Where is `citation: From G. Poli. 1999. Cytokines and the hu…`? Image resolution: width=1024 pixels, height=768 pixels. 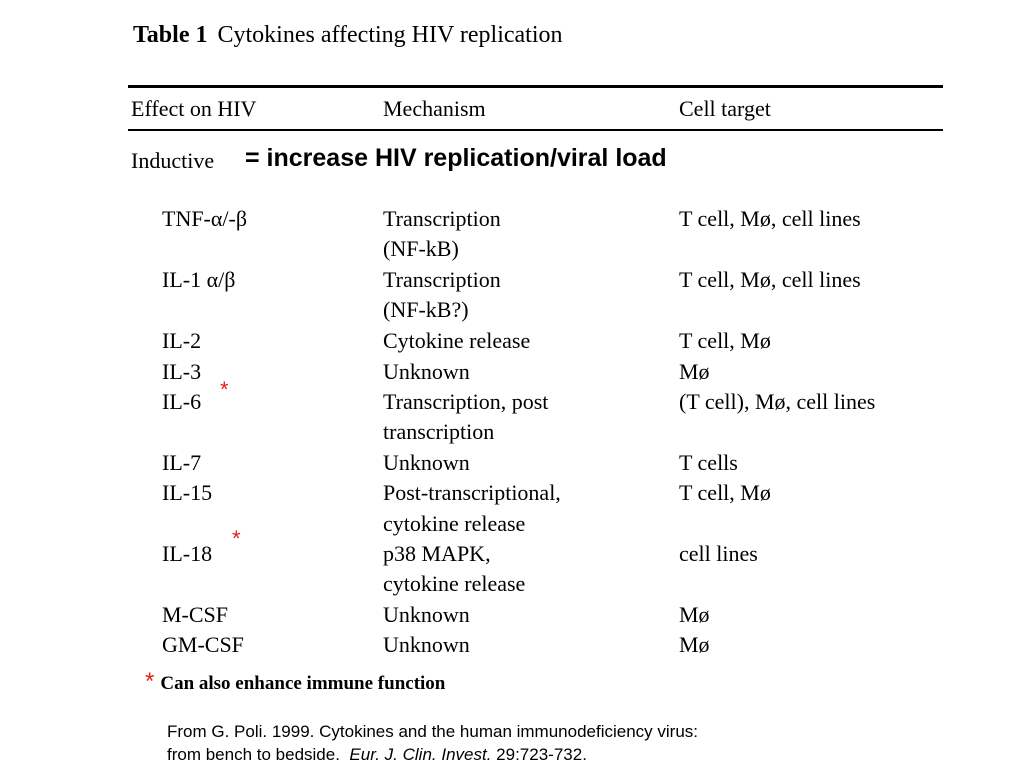
citation: From G. Poli. 1999. Cytokines and the hu… is located at coordinates (432, 743).